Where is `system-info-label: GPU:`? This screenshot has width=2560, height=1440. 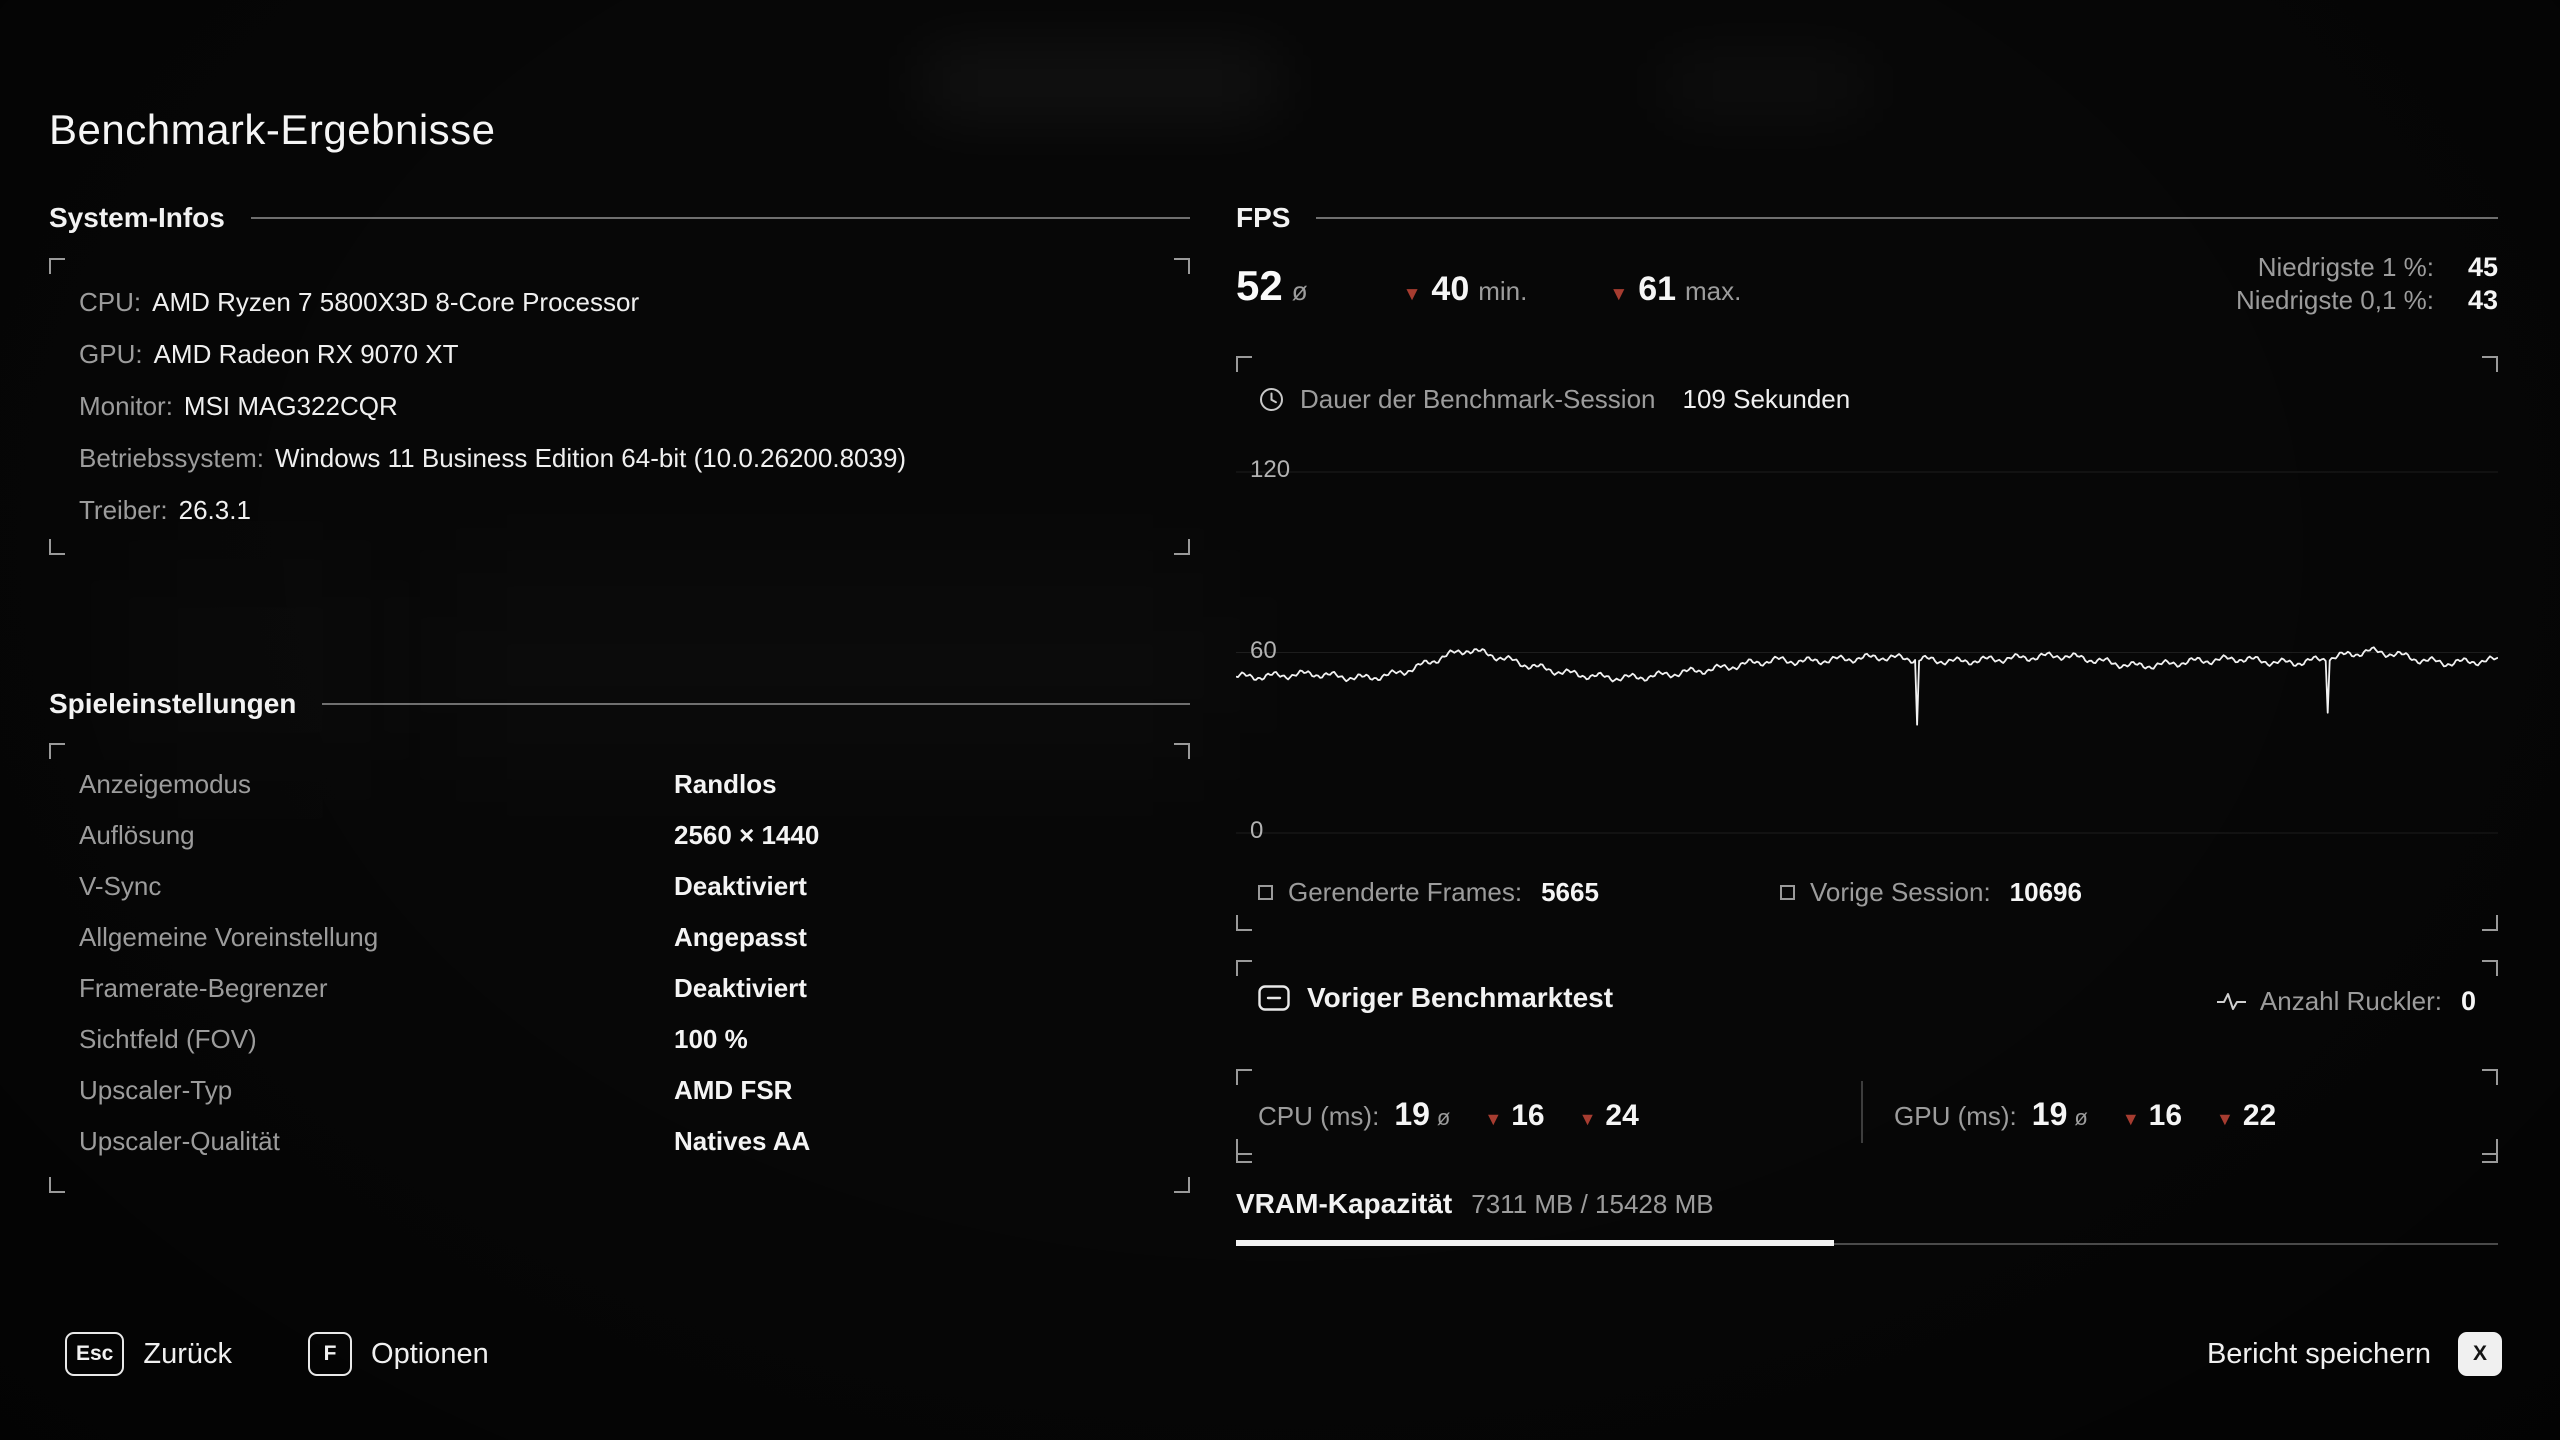 system-info-label: GPU: is located at coordinates (111, 353).